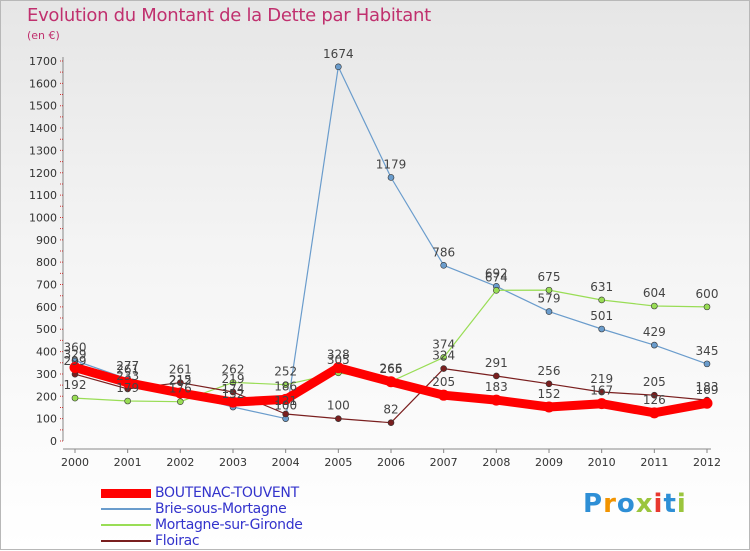  I want to click on data-label: 786, so click(443, 252).